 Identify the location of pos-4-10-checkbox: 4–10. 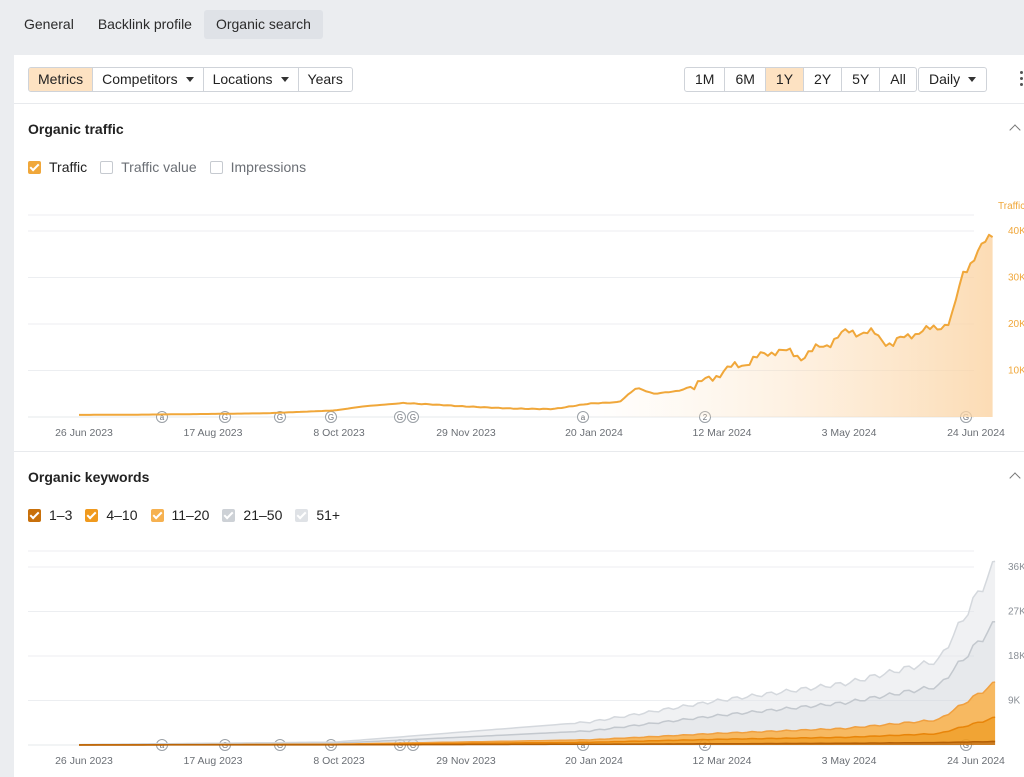
(111, 515).